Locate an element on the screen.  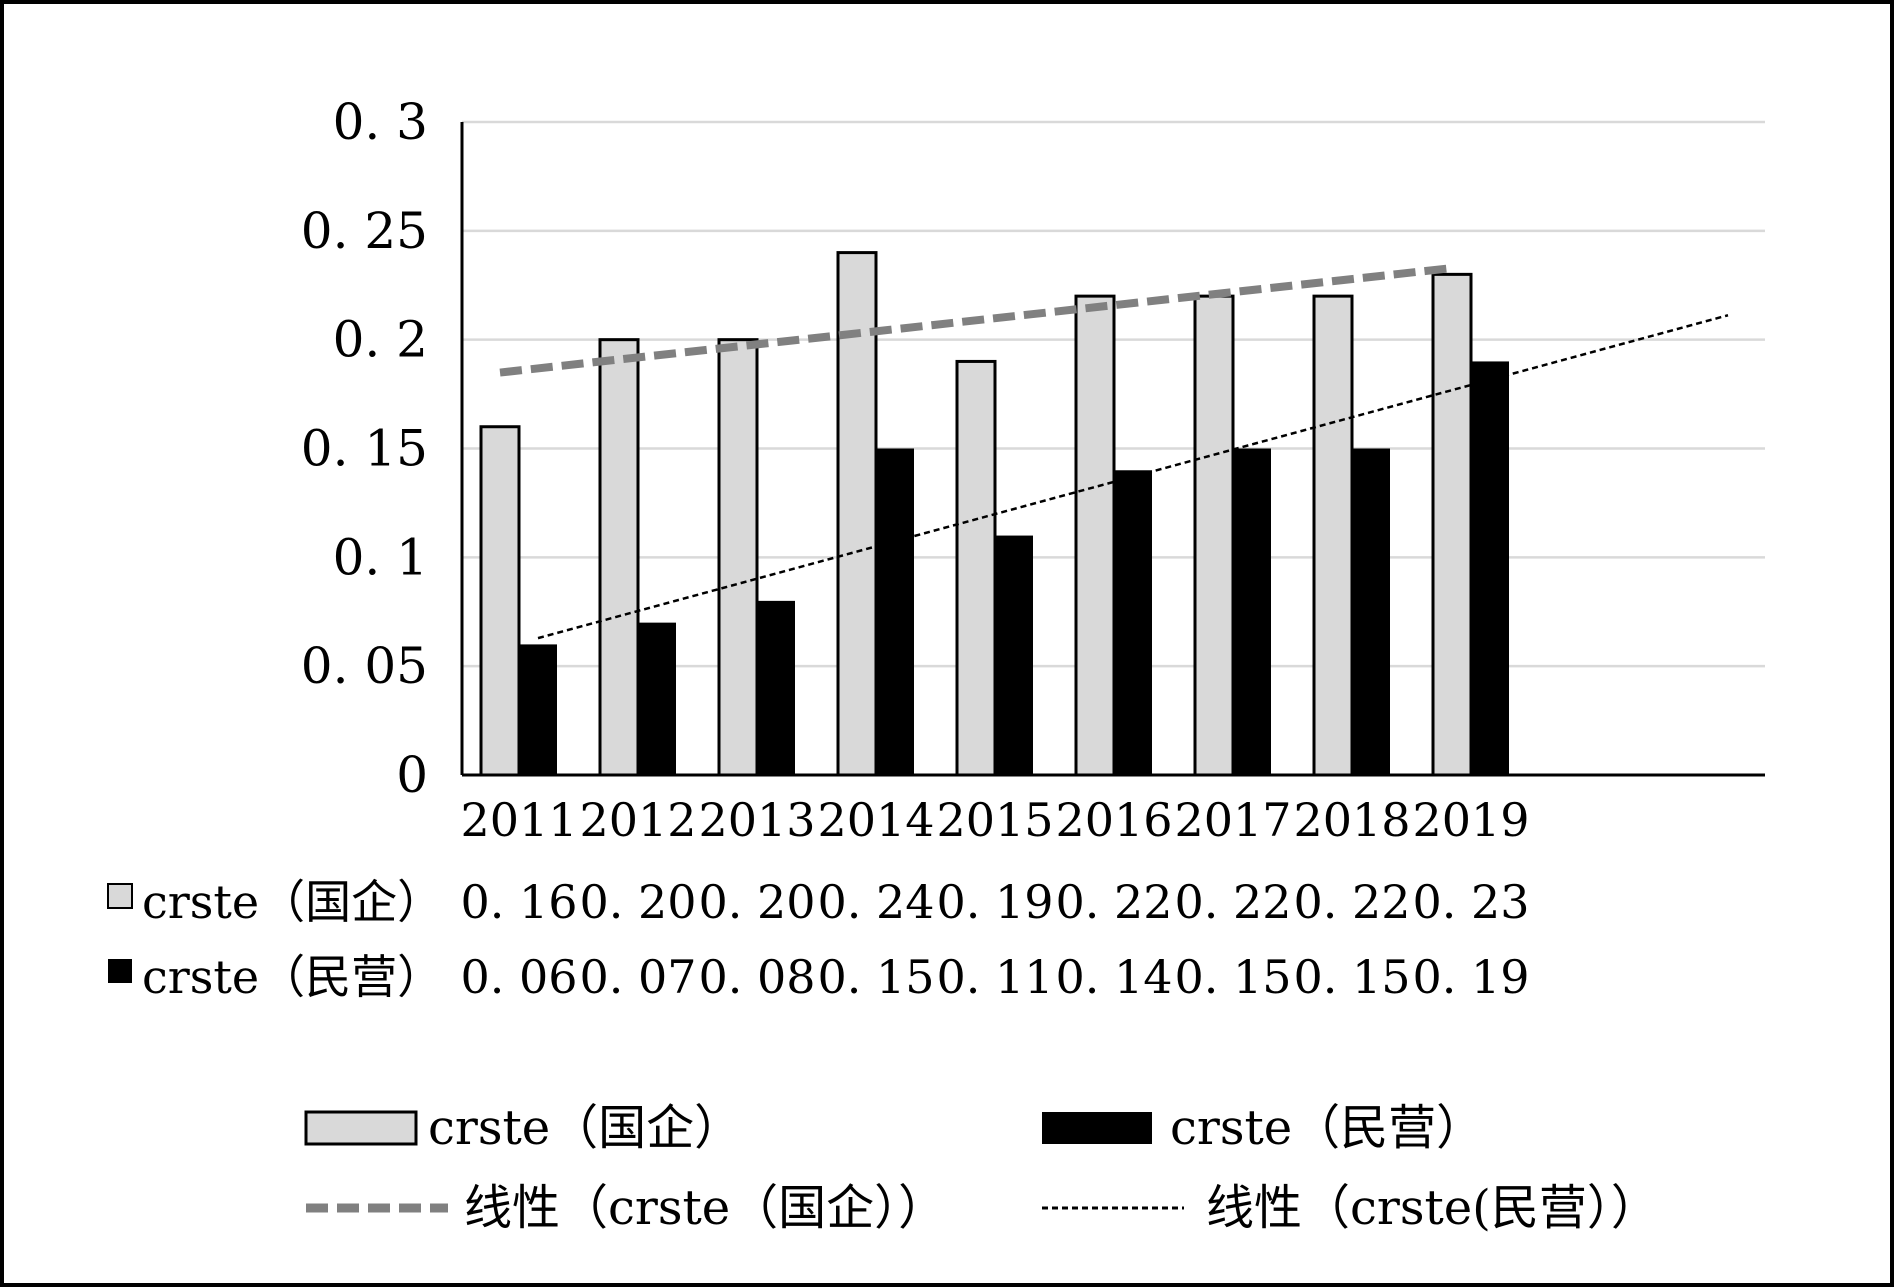
y-tick-label: 0. 2 is located at coordinates (380, 340).